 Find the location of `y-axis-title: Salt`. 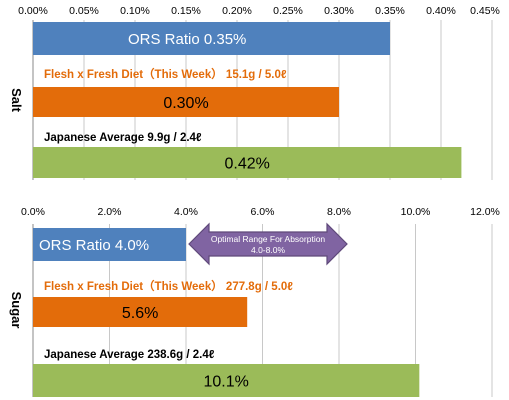

y-axis-title: Salt is located at coordinates (16, 100).